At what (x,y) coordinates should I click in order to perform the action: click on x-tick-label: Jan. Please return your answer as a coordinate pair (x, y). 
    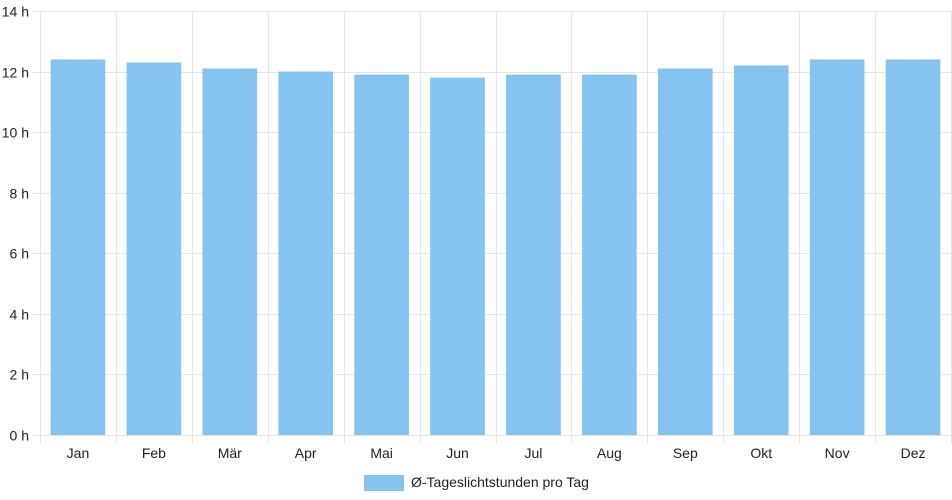
    Looking at the image, I should click on (78, 453).